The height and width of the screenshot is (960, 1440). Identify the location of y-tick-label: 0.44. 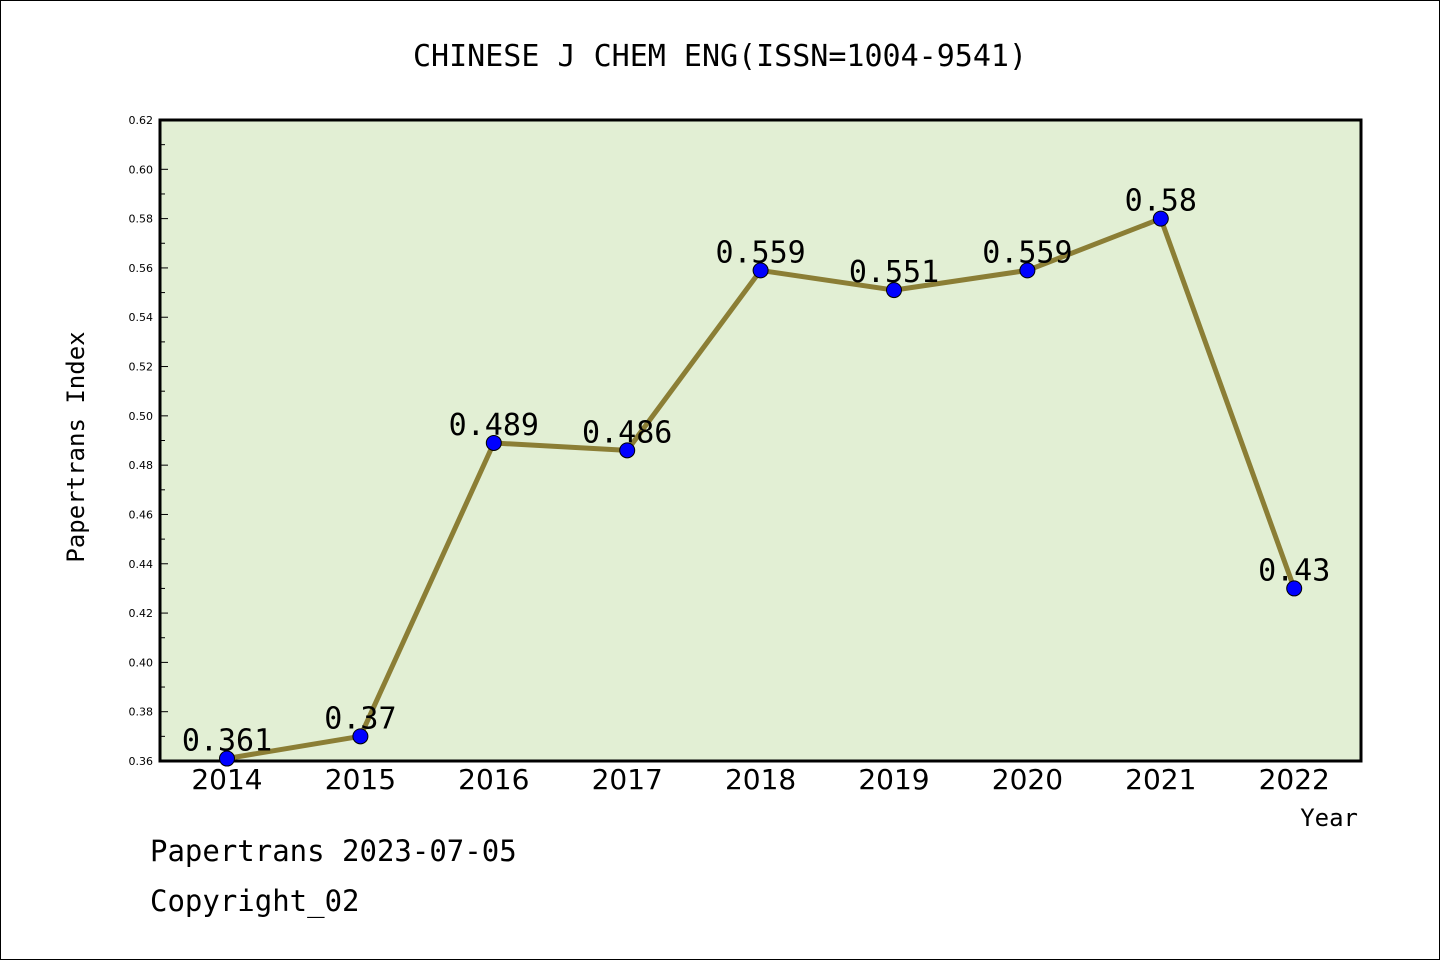
(141, 564).